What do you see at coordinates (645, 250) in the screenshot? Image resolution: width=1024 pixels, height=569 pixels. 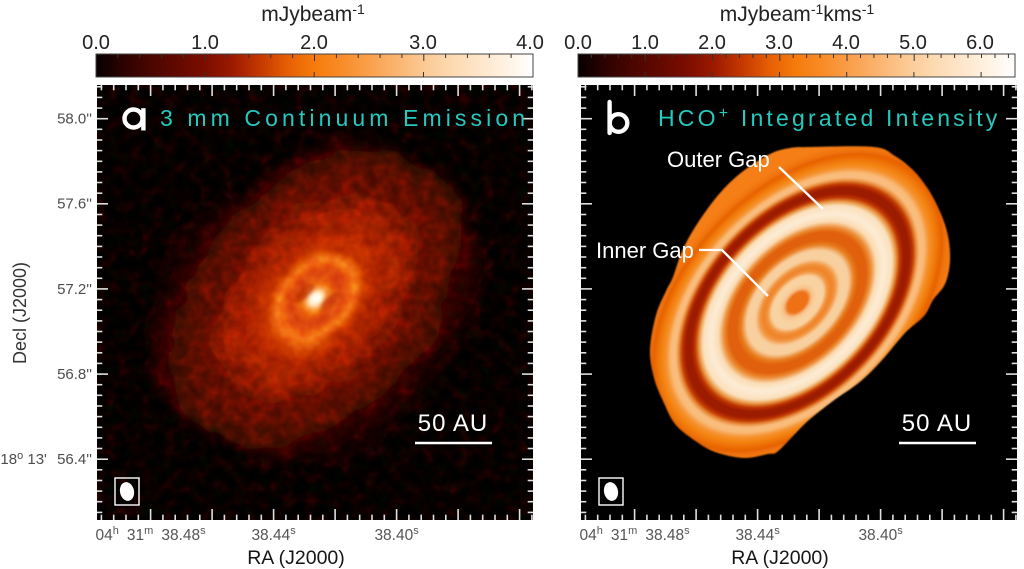 I see `svg-text: Inner Gap` at bounding box center [645, 250].